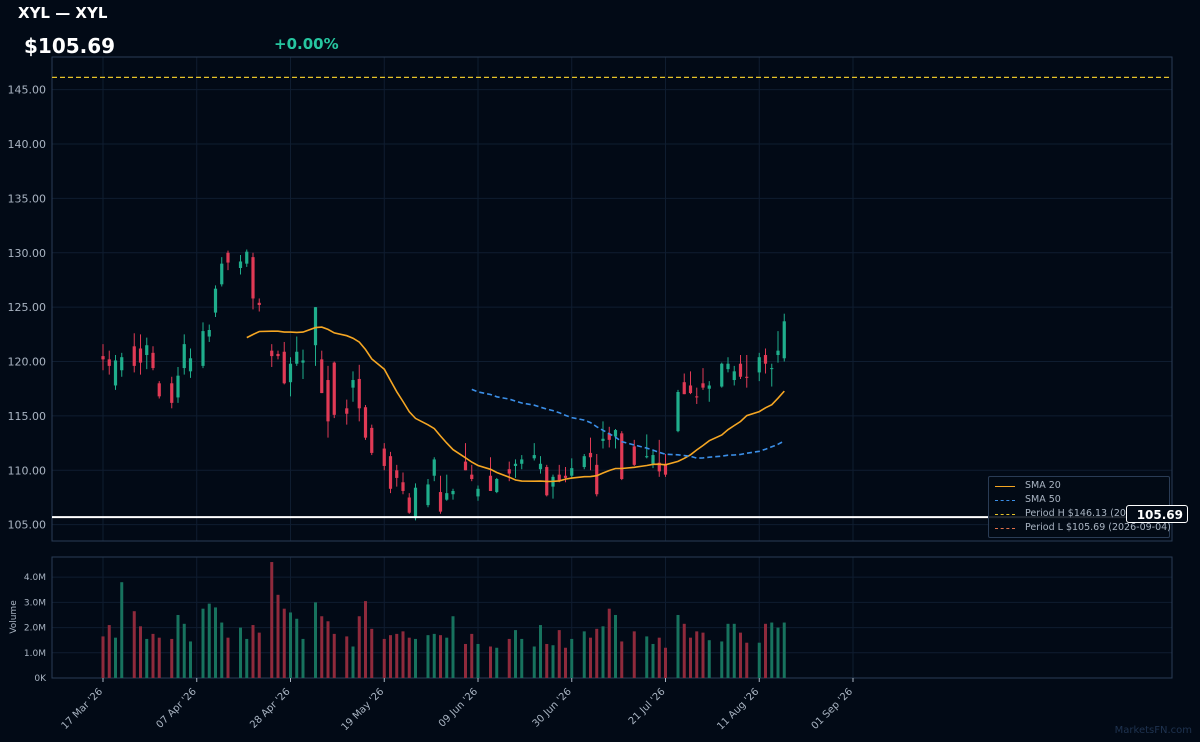  Describe the element at coordinates (27, 144) in the screenshot. I see `price-tick-label: 140.00` at that location.